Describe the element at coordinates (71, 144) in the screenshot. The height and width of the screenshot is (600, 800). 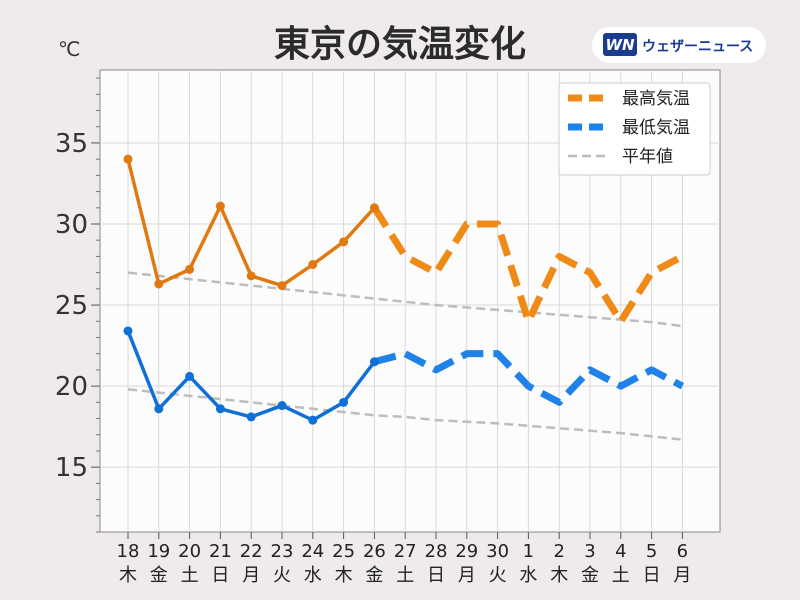
I see `y-tick-label-35: 35` at that location.